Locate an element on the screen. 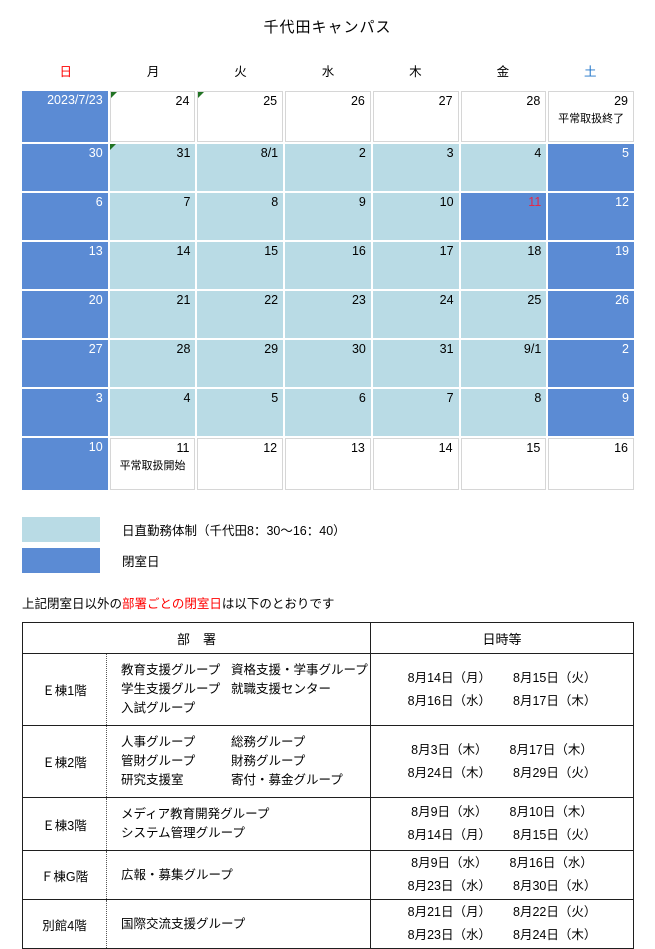 The image size is (655, 949). calendar-cell: 2023/7/23 is located at coordinates (65, 116).